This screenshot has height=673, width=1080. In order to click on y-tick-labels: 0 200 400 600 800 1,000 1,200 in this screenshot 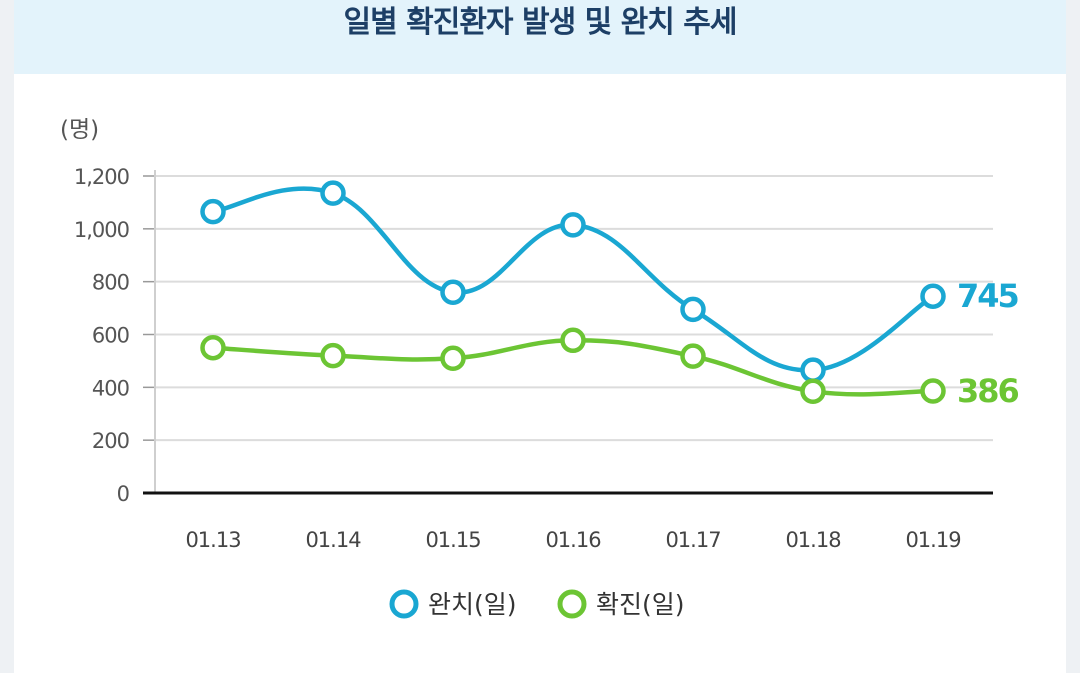, I will do `click(102, 335)`.